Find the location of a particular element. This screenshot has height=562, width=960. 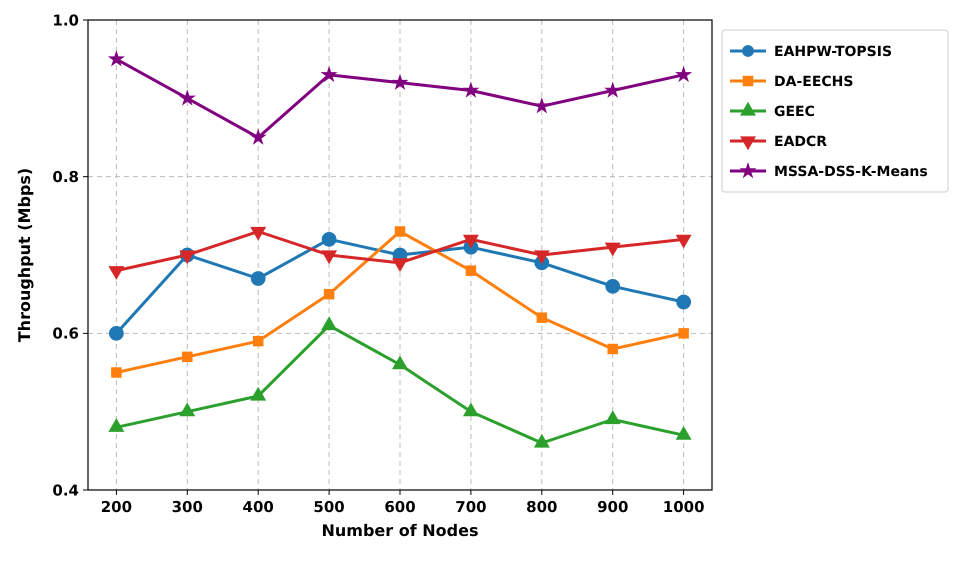

y-tick-label: 0.8 is located at coordinates (65, 177).